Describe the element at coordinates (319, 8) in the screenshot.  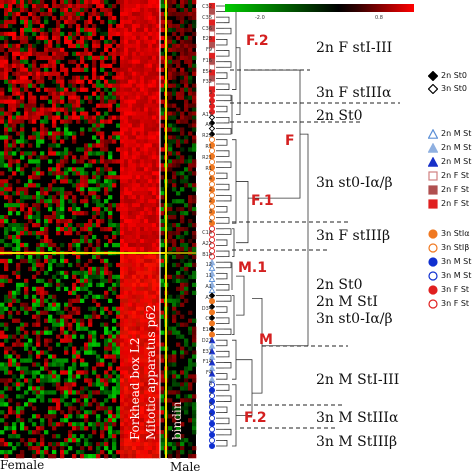
I see `color-scale-bar` at that location.